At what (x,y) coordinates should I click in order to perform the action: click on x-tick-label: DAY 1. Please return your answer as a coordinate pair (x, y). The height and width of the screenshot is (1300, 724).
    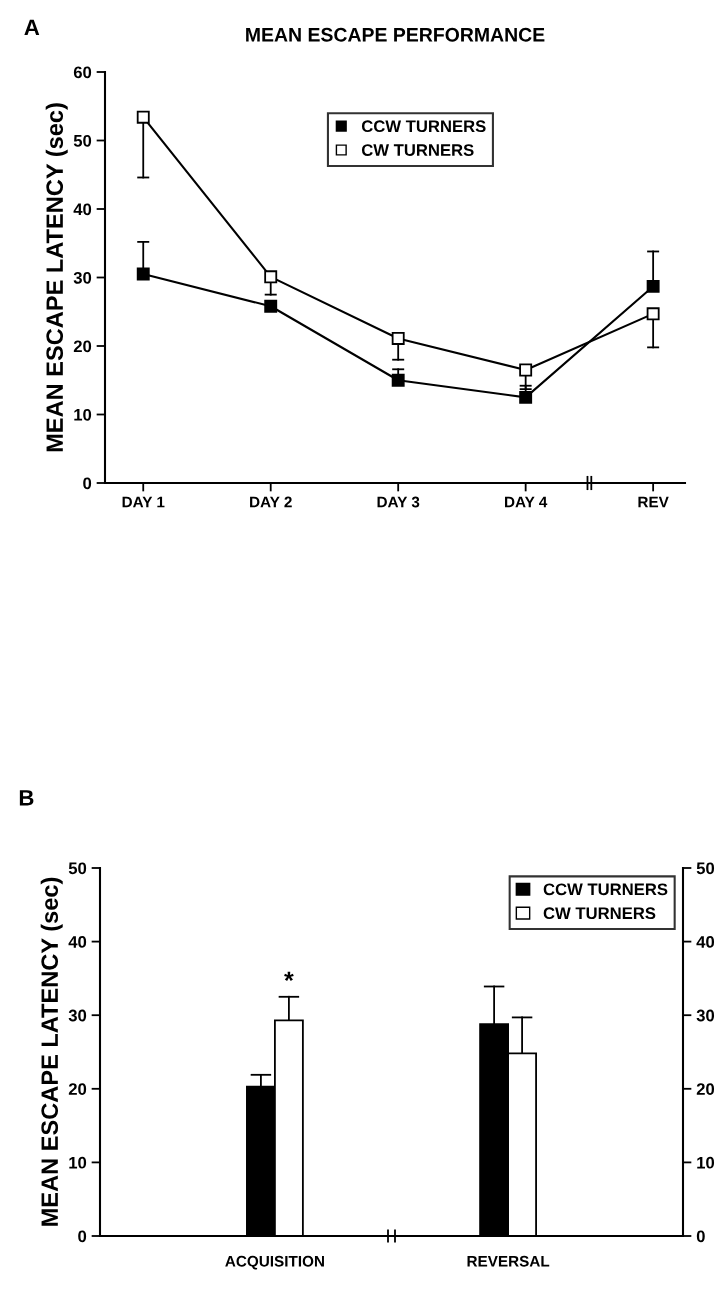
    Looking at the image, I should click on (143, 502).